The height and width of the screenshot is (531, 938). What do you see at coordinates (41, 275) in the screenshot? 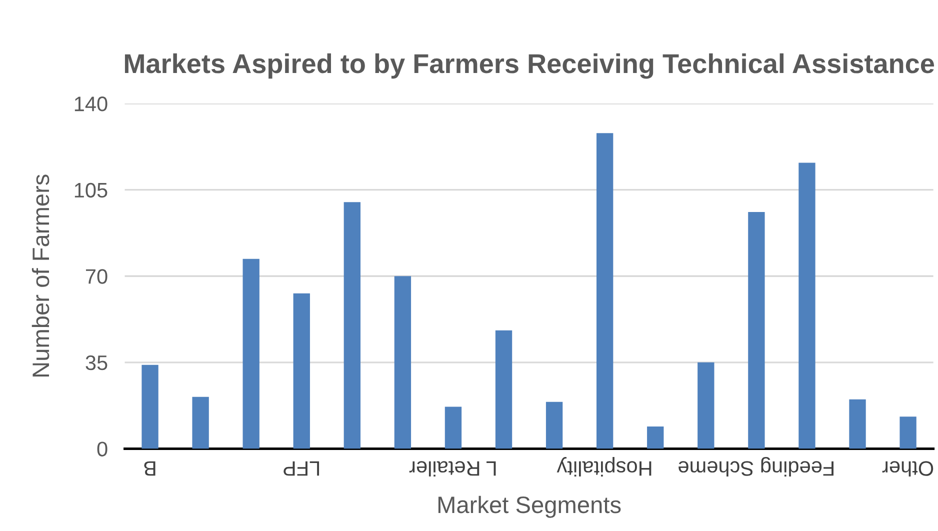
I see `y-axis-title: Number of Farmers` at bounding box center [41, 275].